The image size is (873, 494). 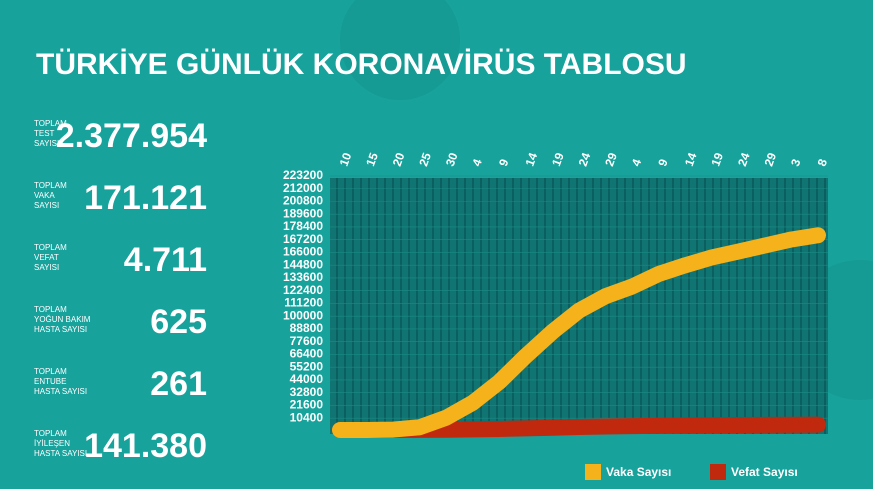 What do you see at coordinates (44, 133) in the screenshot?
I see `stat-label: TEST` at bounding box center [44, 133].